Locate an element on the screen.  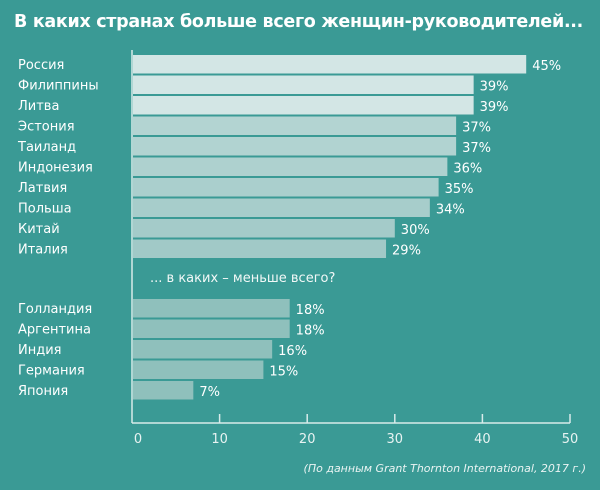
chart-subtitle: ... в каких – меньше всего? is located at coordinates (243, 278).